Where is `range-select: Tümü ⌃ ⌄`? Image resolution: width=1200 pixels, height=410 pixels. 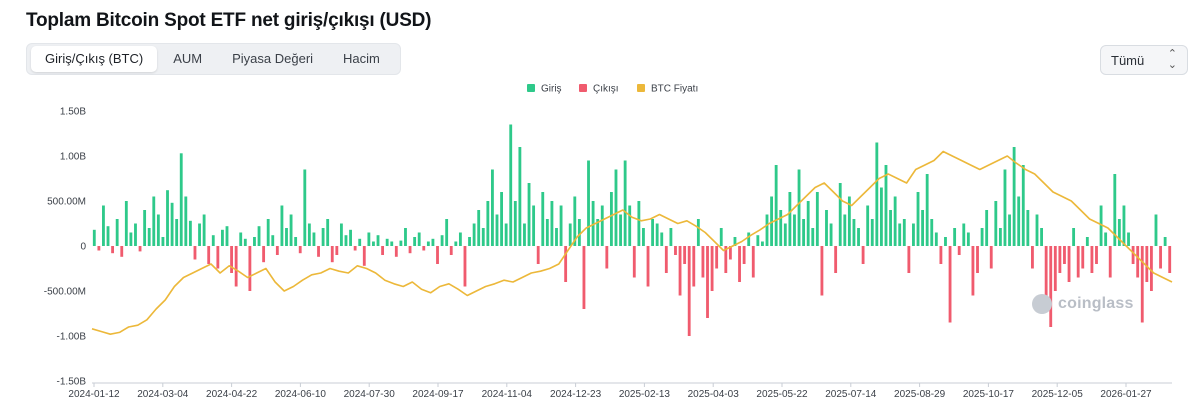
range-select: Tümü ⌃ ⌄ is located at coordinates (1144, 60).